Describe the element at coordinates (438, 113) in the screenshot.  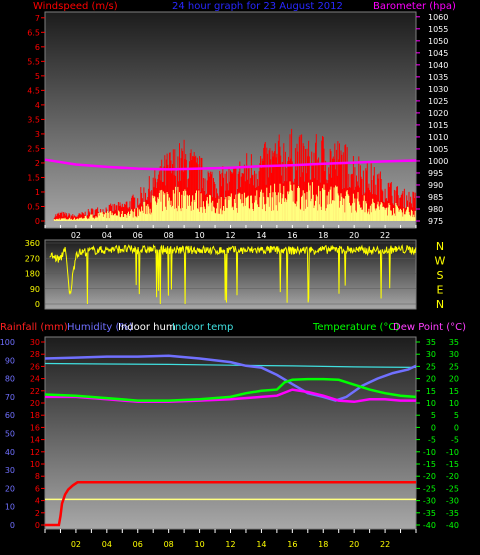
I see `baro-y-tick-label: 1020` at that location.